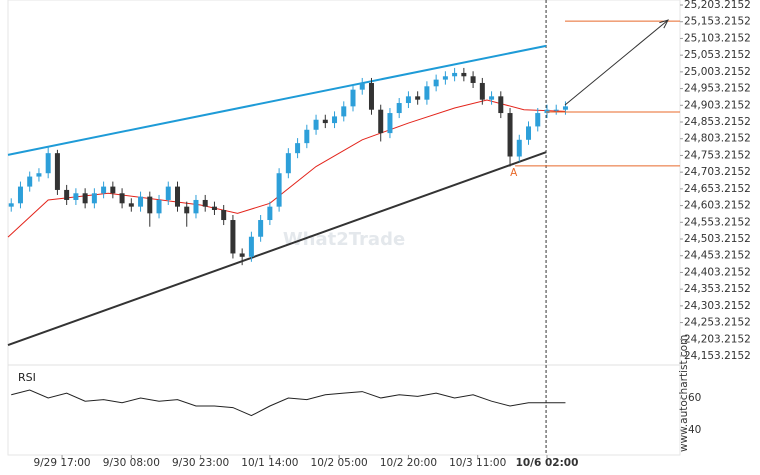 The image size is (760, 475). I want to click on x-tick-label: 10/1 14:00, so click(269, 463).